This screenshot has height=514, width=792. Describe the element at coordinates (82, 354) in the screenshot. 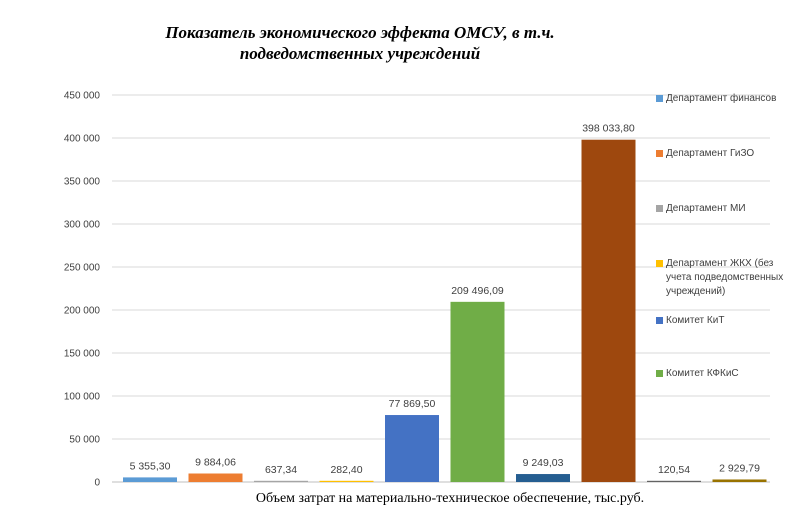

I see `y-tick-label: 150 000` at that location.